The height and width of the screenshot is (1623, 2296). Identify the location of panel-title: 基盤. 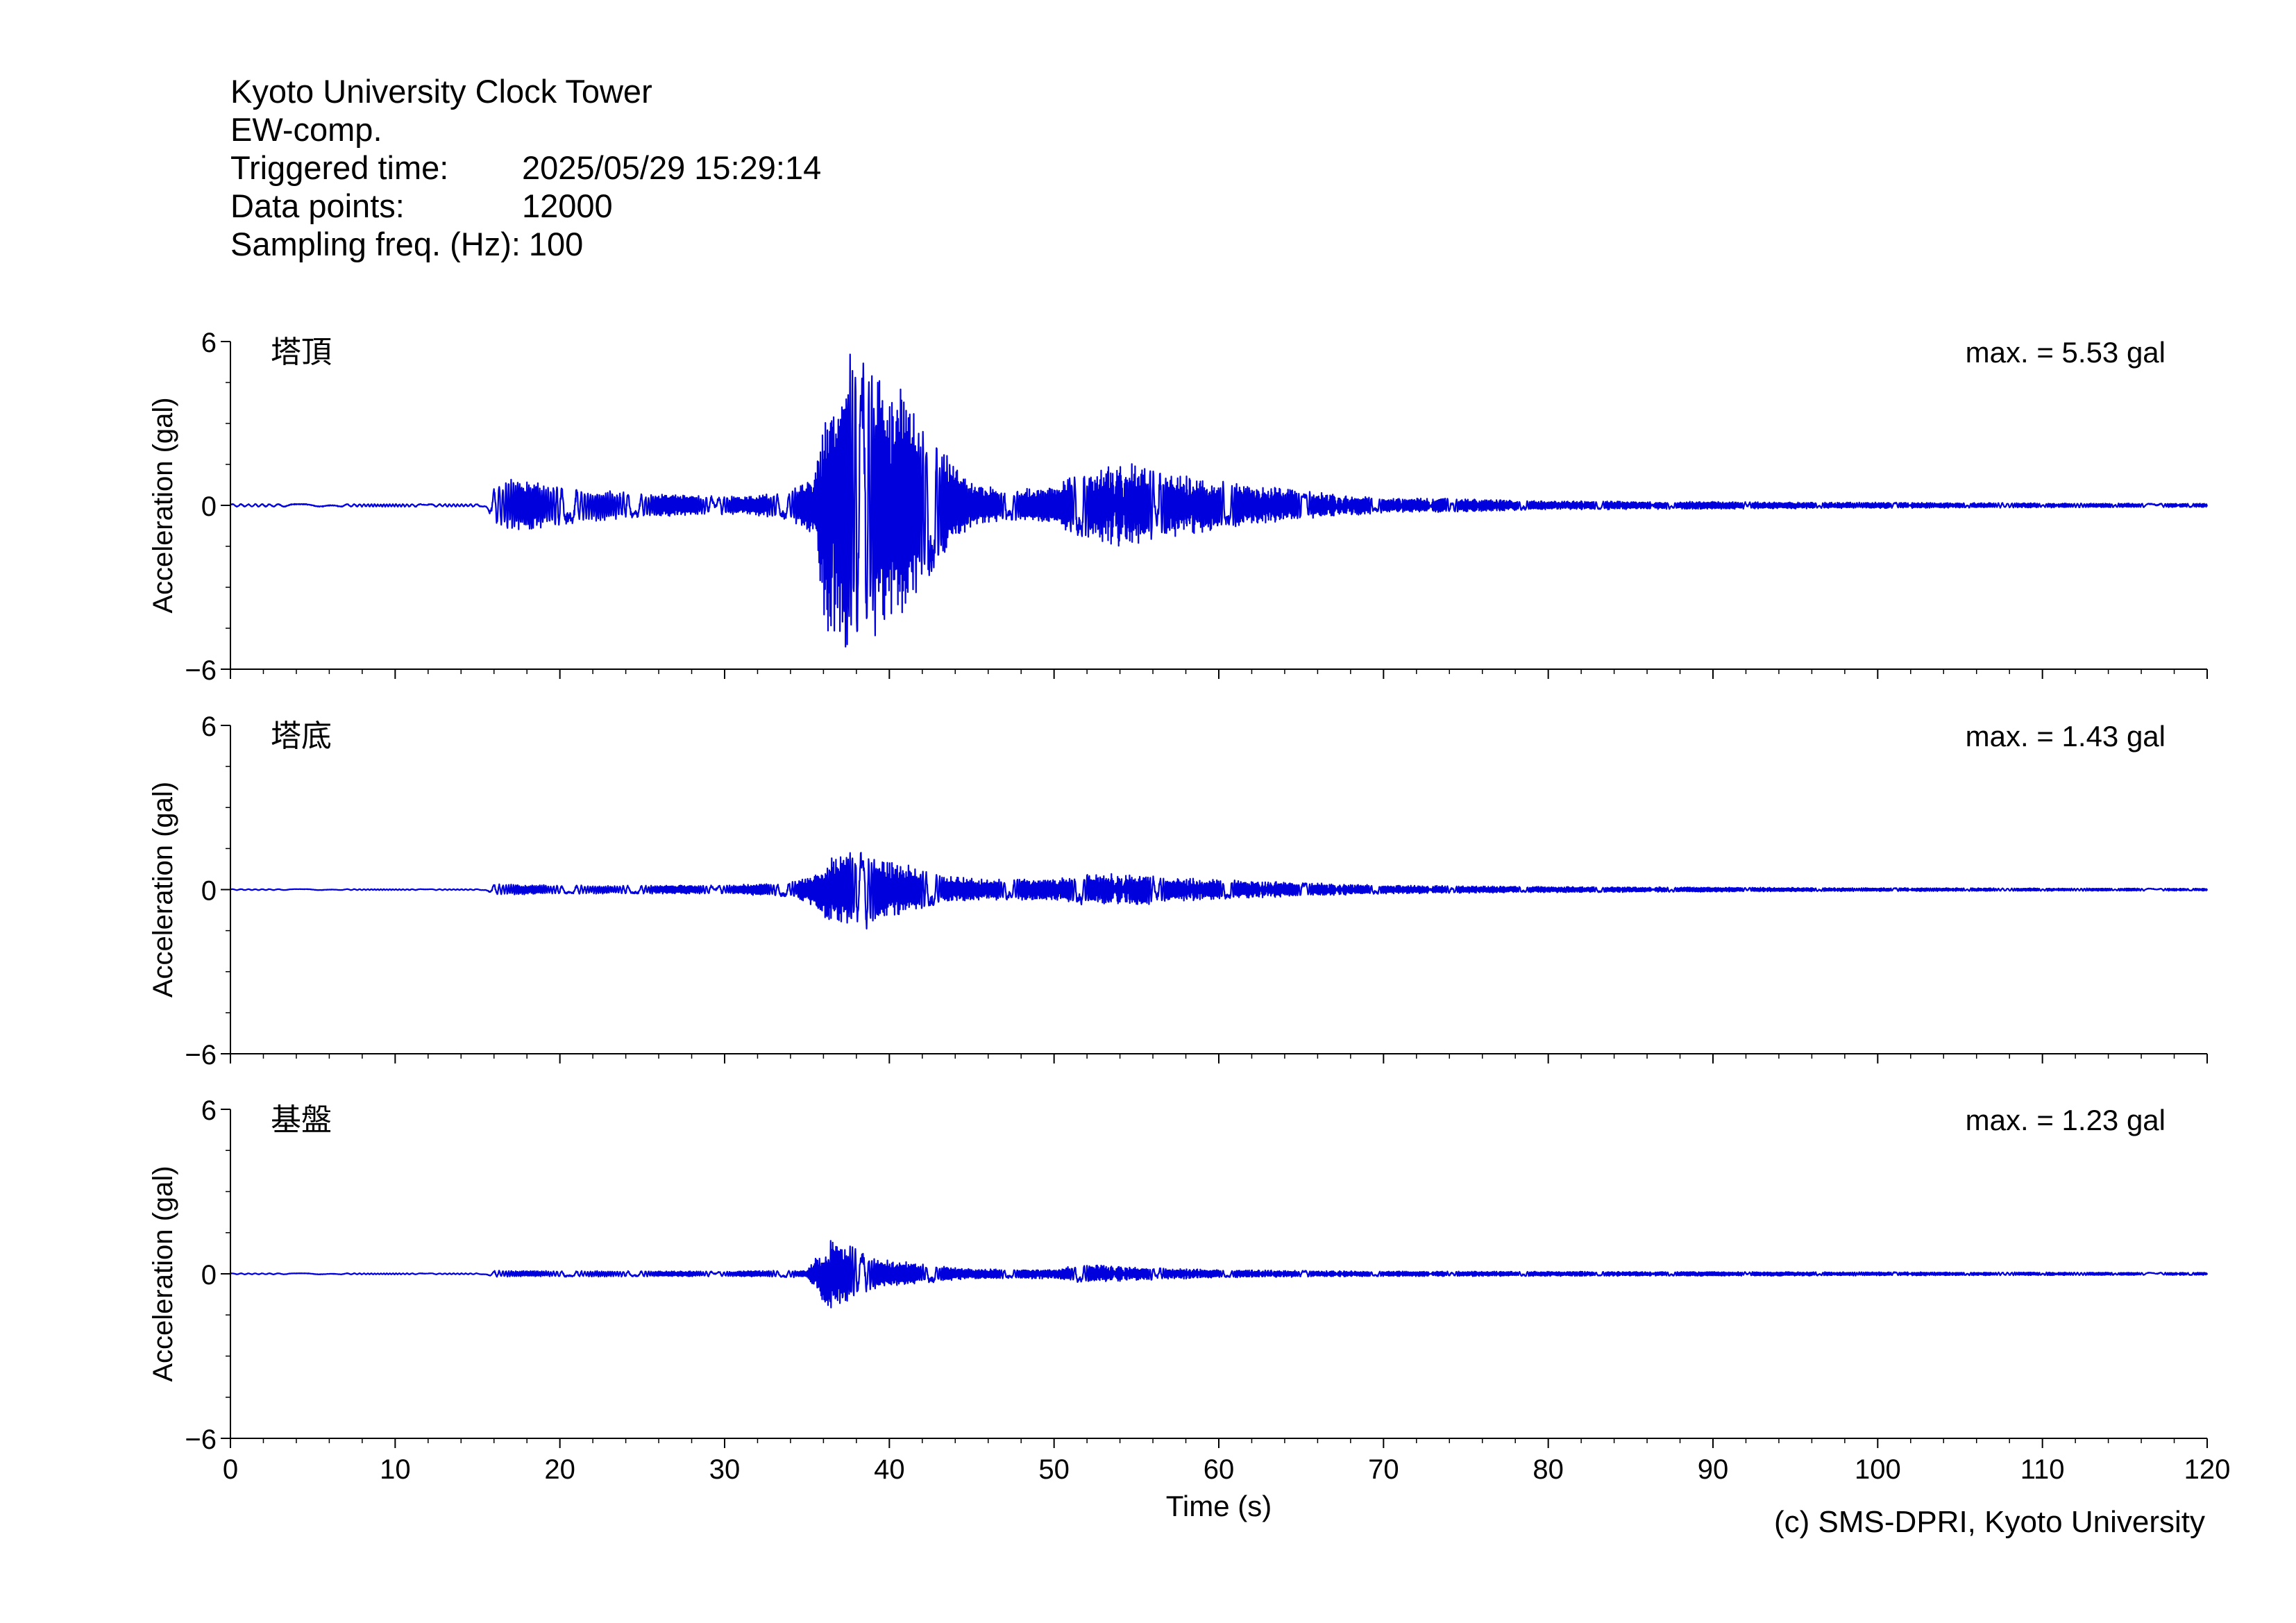
(301, 1120).